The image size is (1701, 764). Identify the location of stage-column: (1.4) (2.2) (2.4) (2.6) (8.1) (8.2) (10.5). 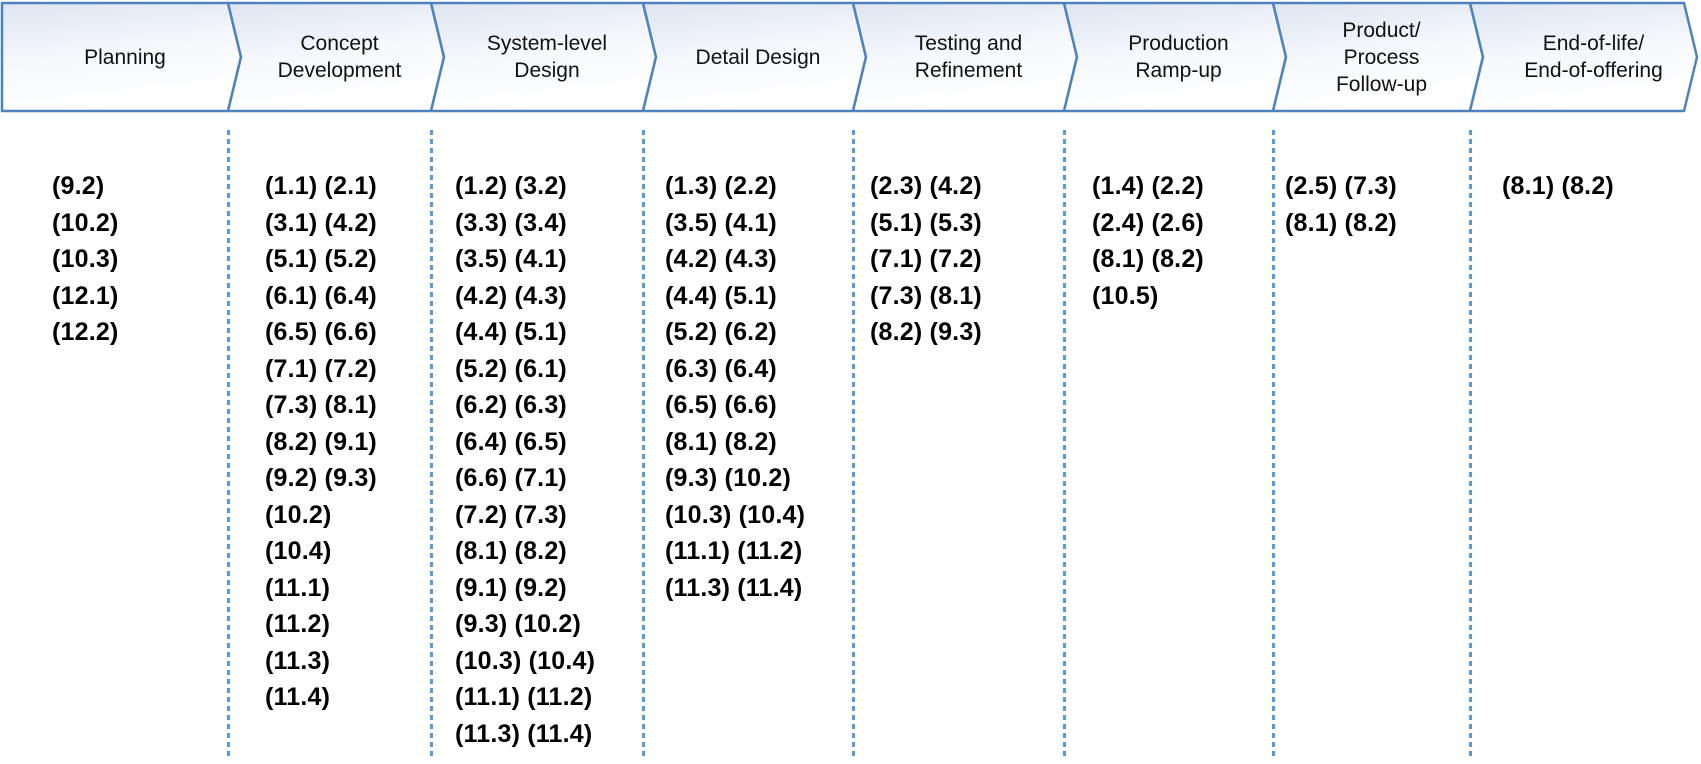
(1148, 241).